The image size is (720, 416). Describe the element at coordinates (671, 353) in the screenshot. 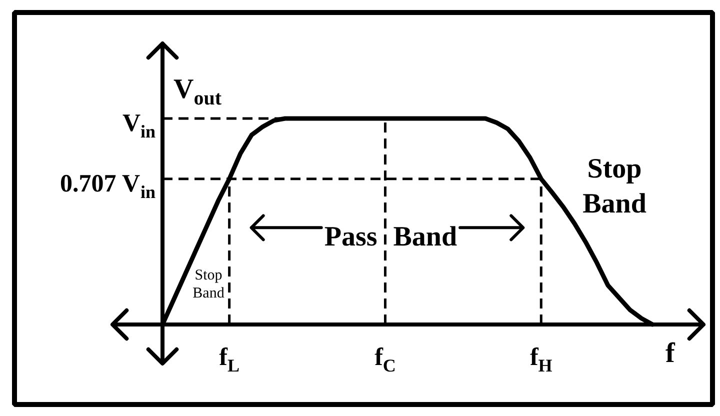

I see `x-axis-title: f` at that location.